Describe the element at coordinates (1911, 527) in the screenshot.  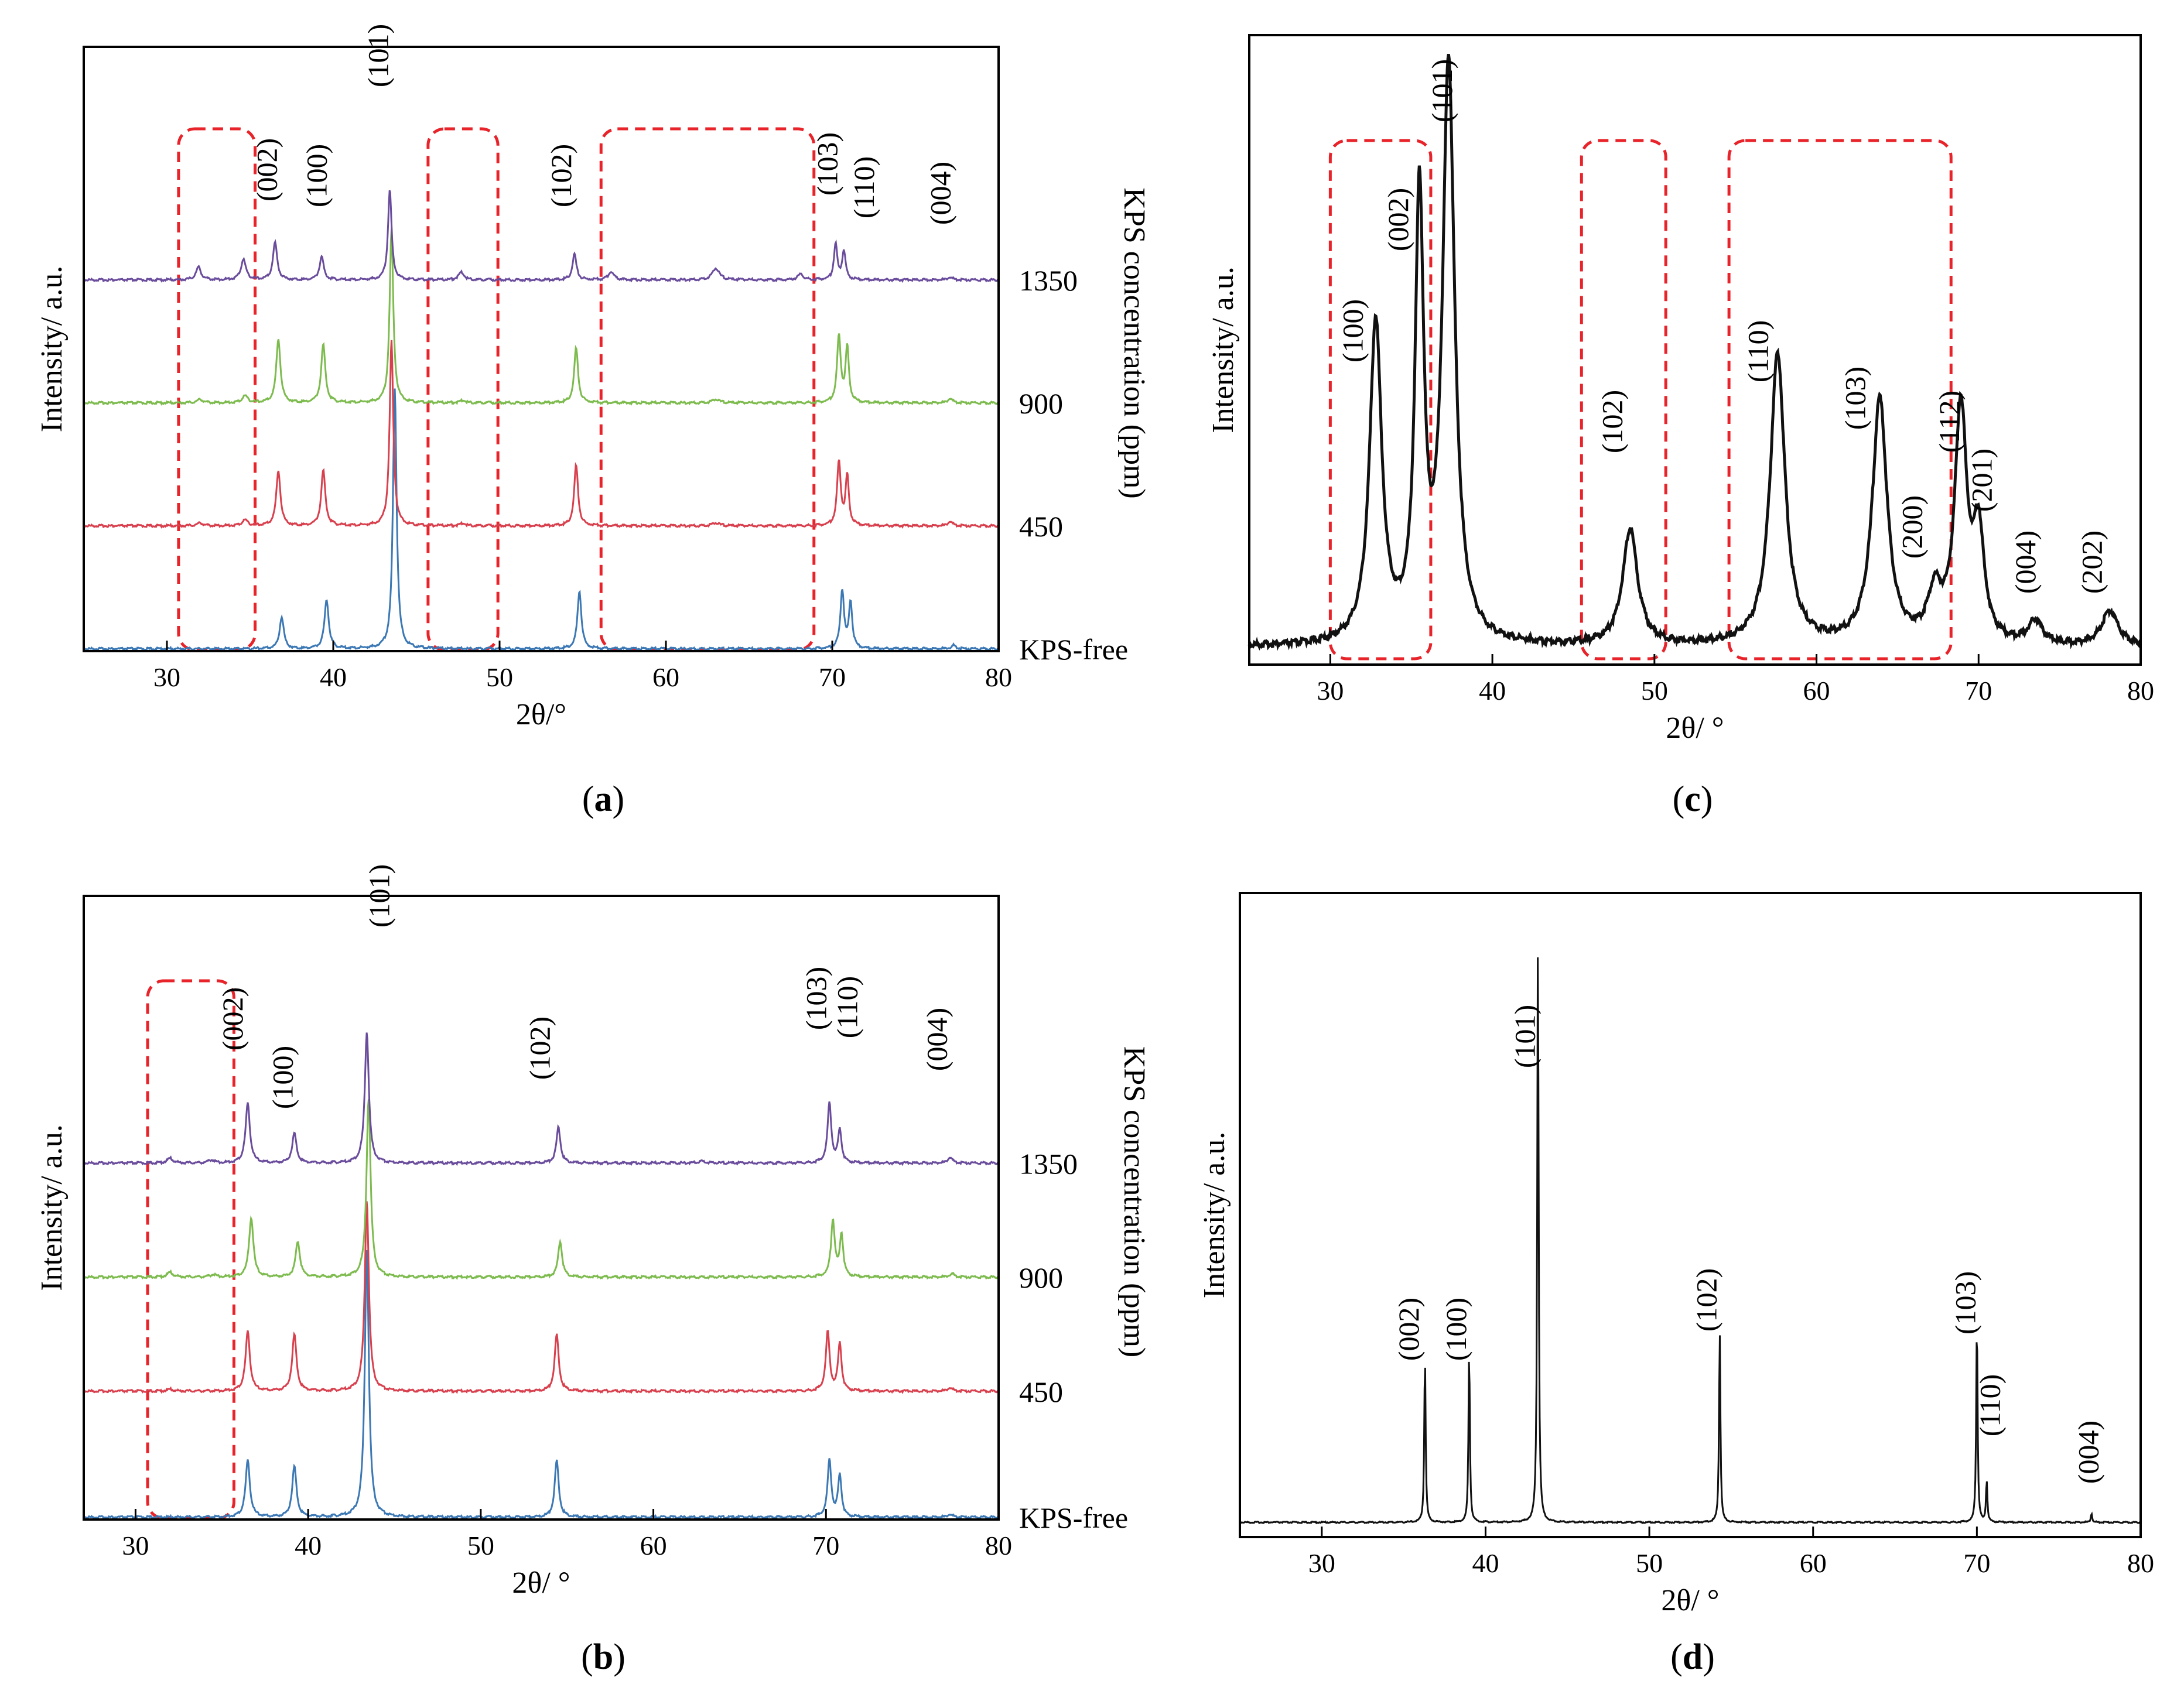
I see `peak-label: (200)` at that location.